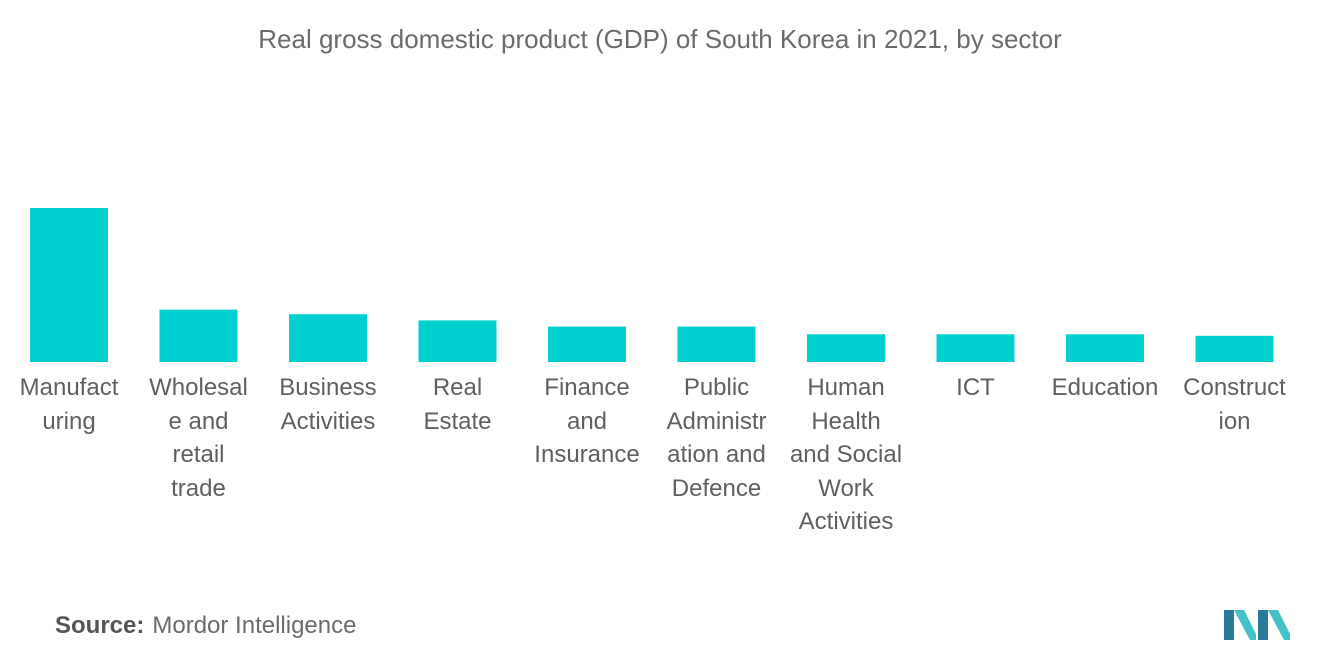  What do you see at coordinates (328, 404) in the screenshot?
I see `category-label-3: Business Activities` at bounding box center [328, 404].